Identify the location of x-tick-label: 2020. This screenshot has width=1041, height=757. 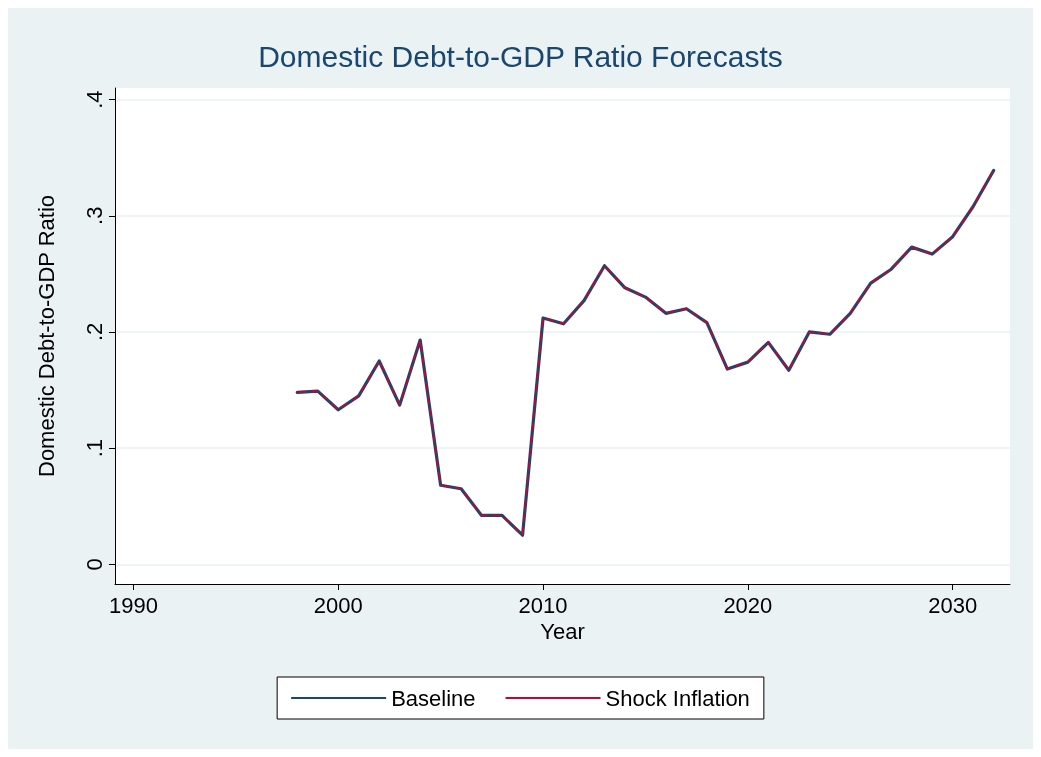
(748, 605).